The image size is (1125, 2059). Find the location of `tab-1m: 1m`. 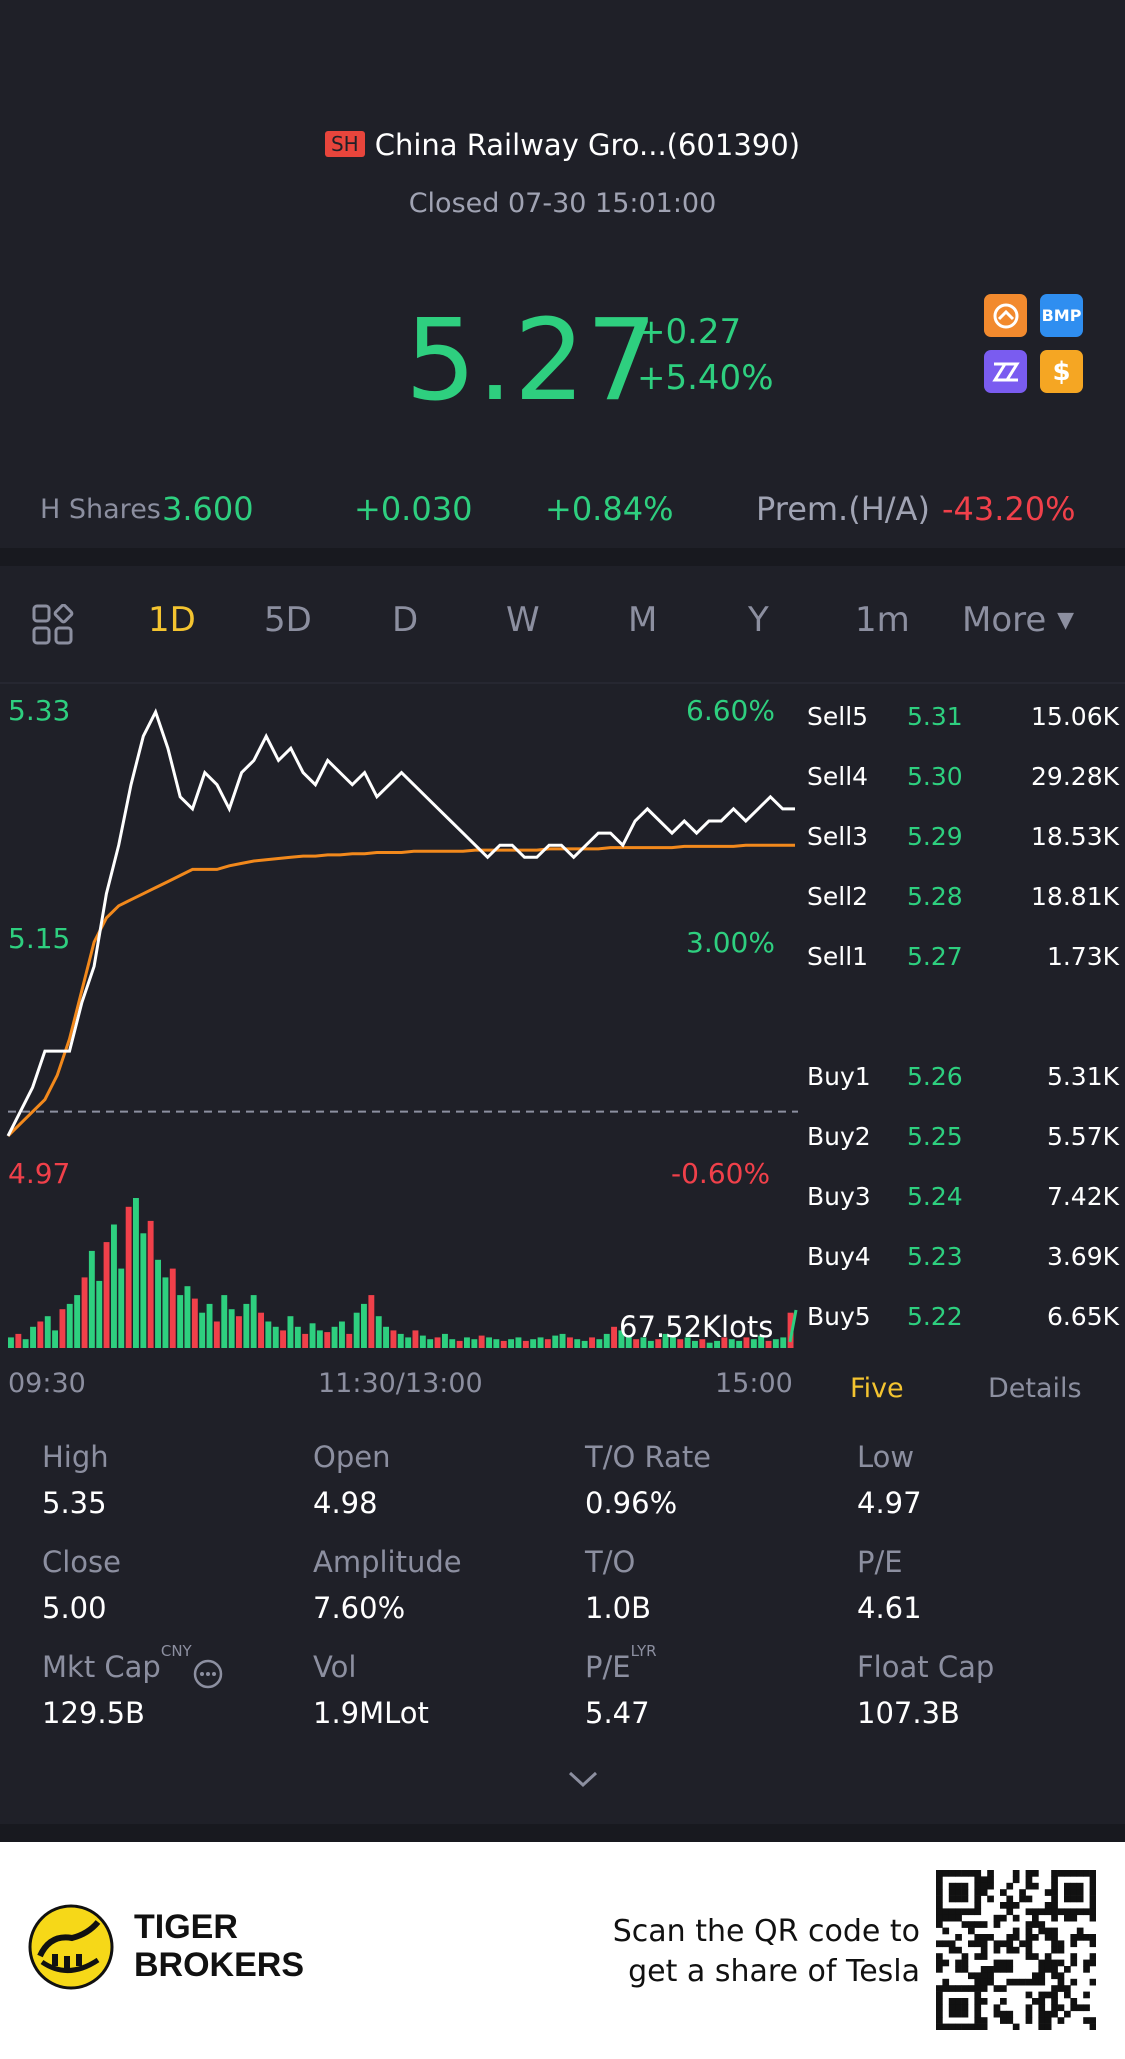

tab-1m: 1m is located at coordinates (882, 620).